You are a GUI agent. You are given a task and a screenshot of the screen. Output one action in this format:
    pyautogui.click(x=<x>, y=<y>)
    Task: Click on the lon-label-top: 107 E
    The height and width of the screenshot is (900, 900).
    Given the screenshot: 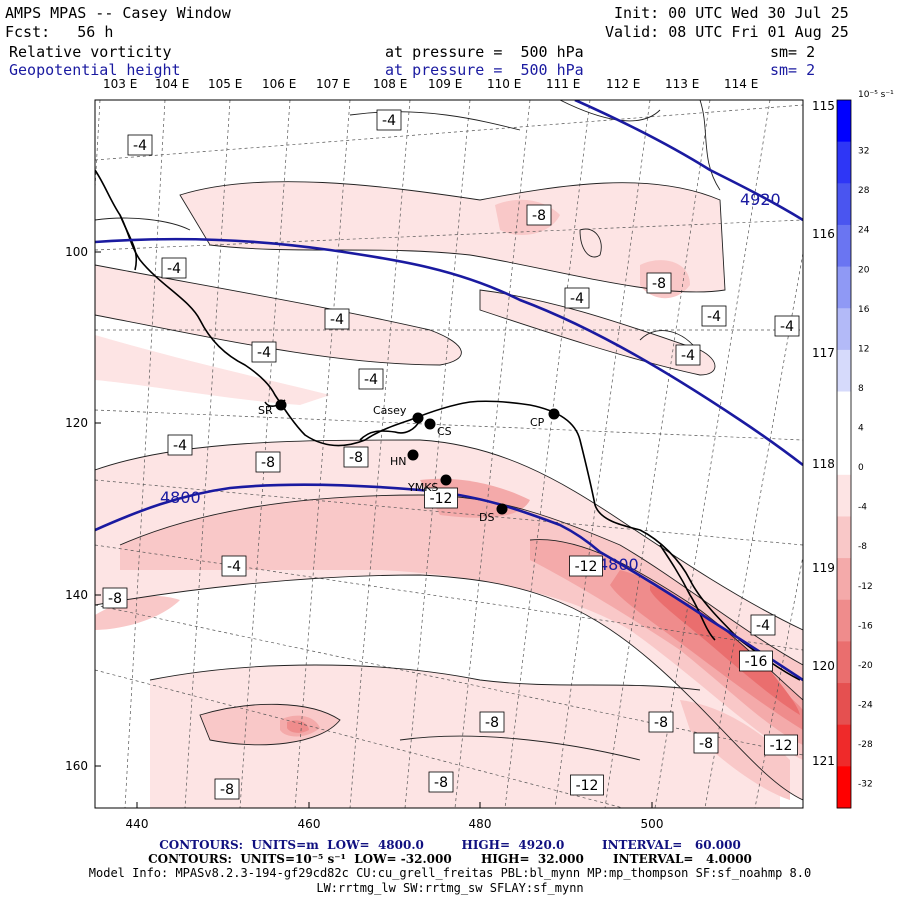 What is the action you would take?
    pyautogui.click(x=333, y=84)
    